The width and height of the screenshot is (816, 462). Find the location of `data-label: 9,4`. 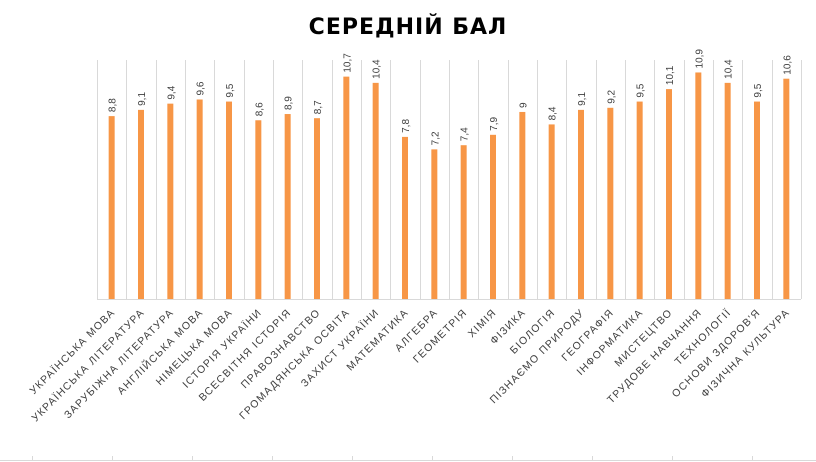

data-label: 9,4 is located at coordinates (171, 92).